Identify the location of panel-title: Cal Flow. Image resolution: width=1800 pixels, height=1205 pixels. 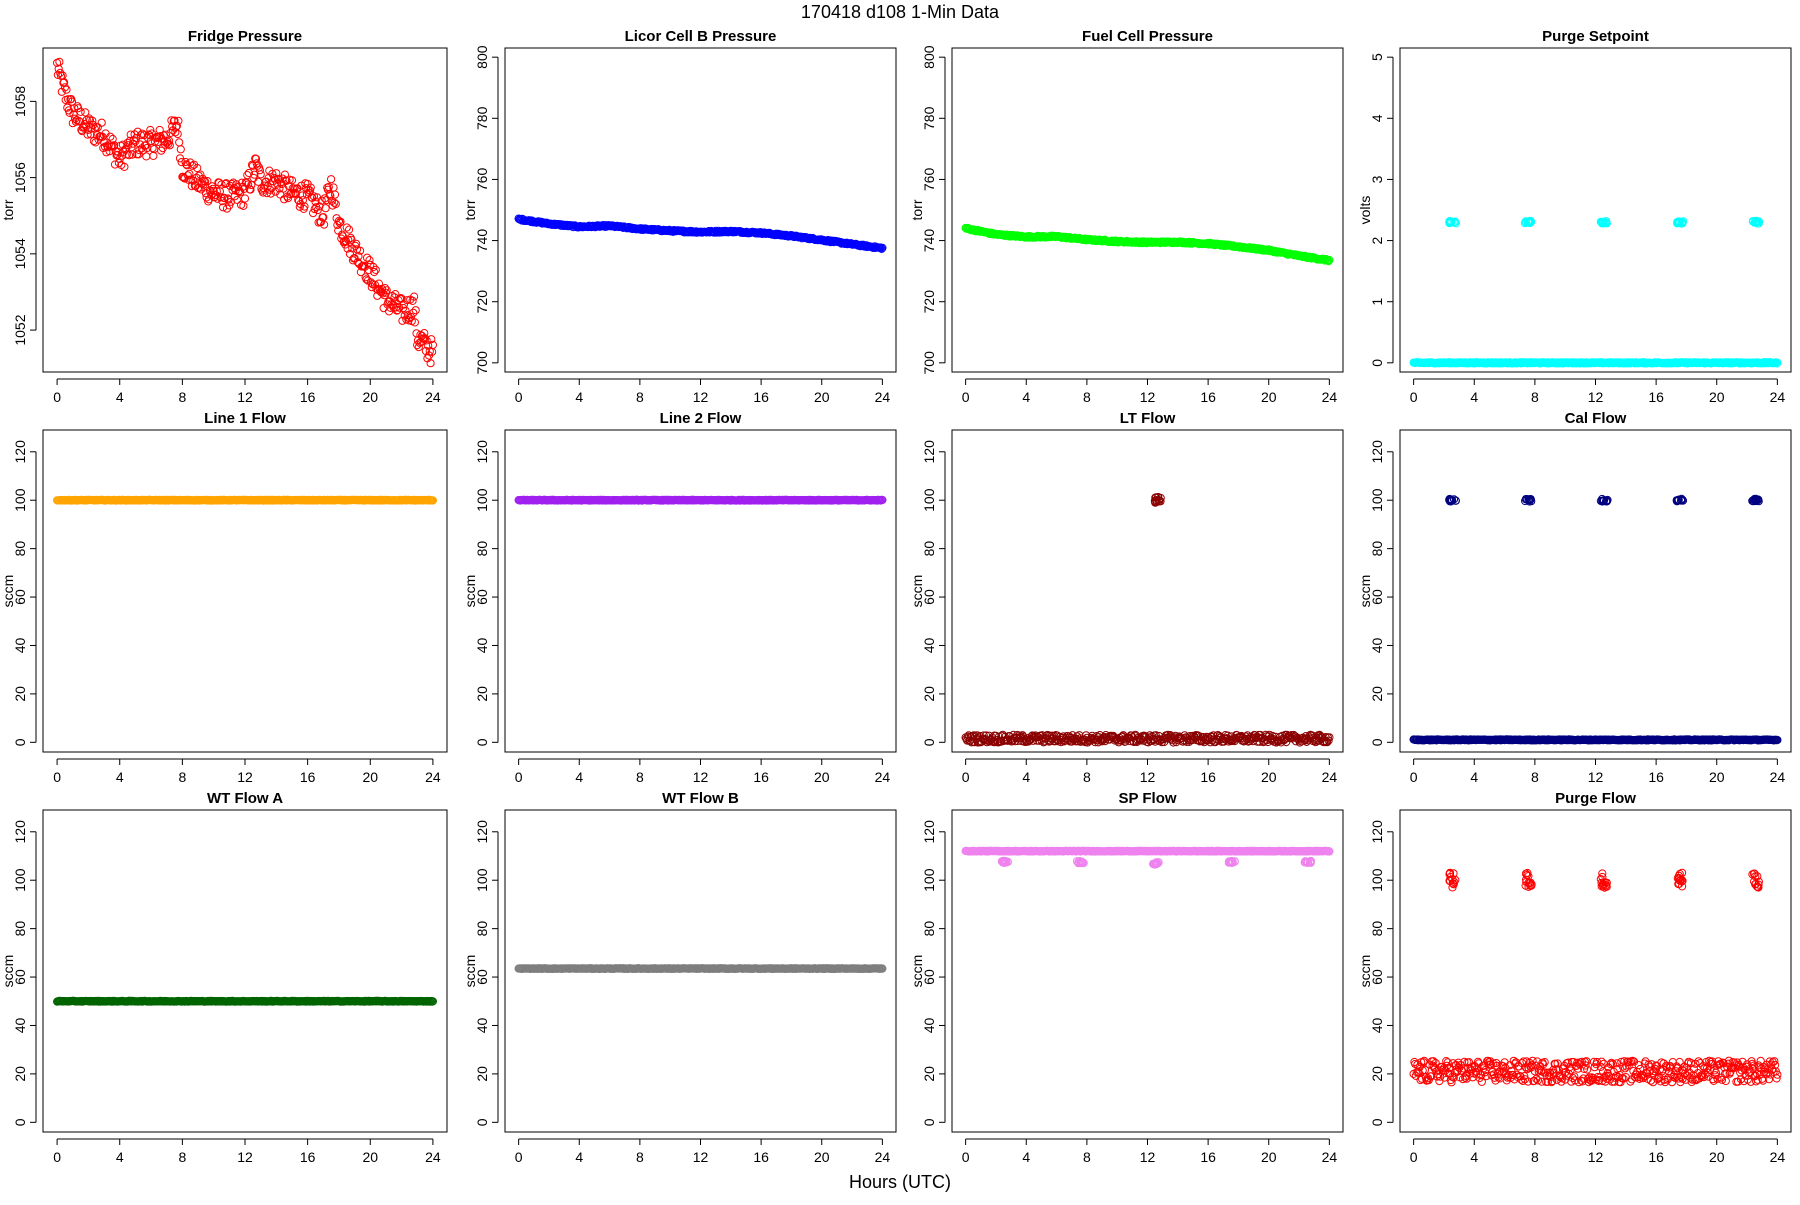
(1596, 418).